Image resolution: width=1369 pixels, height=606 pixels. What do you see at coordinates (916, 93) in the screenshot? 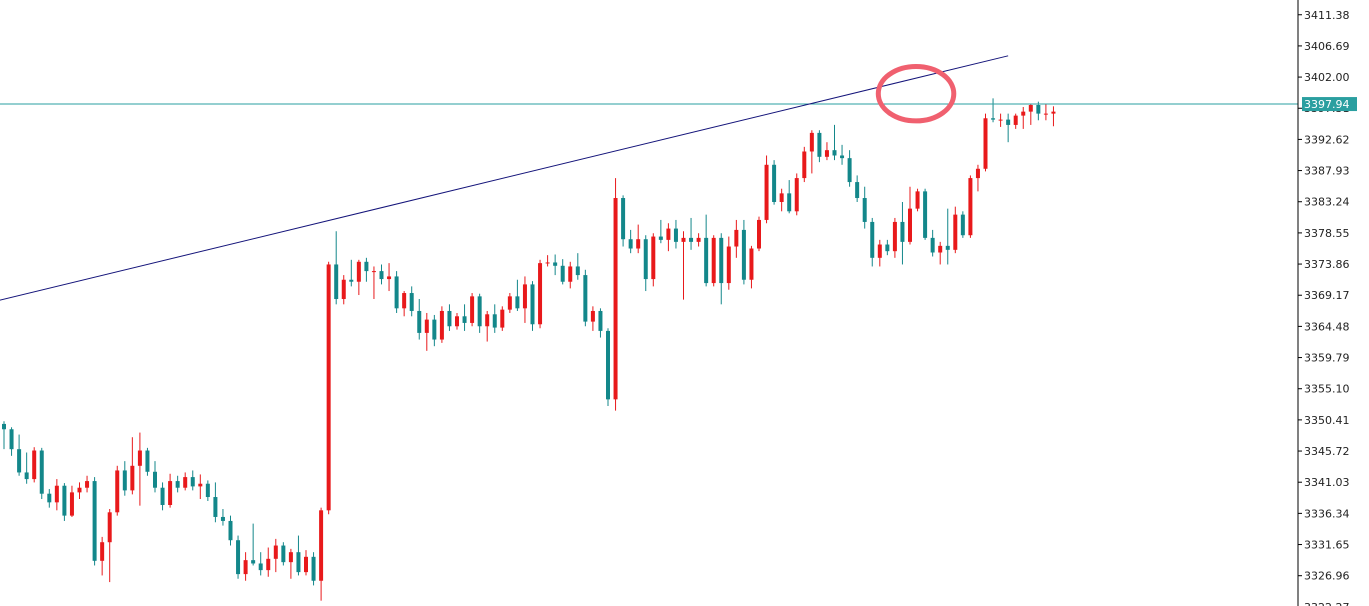
I see `highlight-circle` at bounding box center [916, 93].